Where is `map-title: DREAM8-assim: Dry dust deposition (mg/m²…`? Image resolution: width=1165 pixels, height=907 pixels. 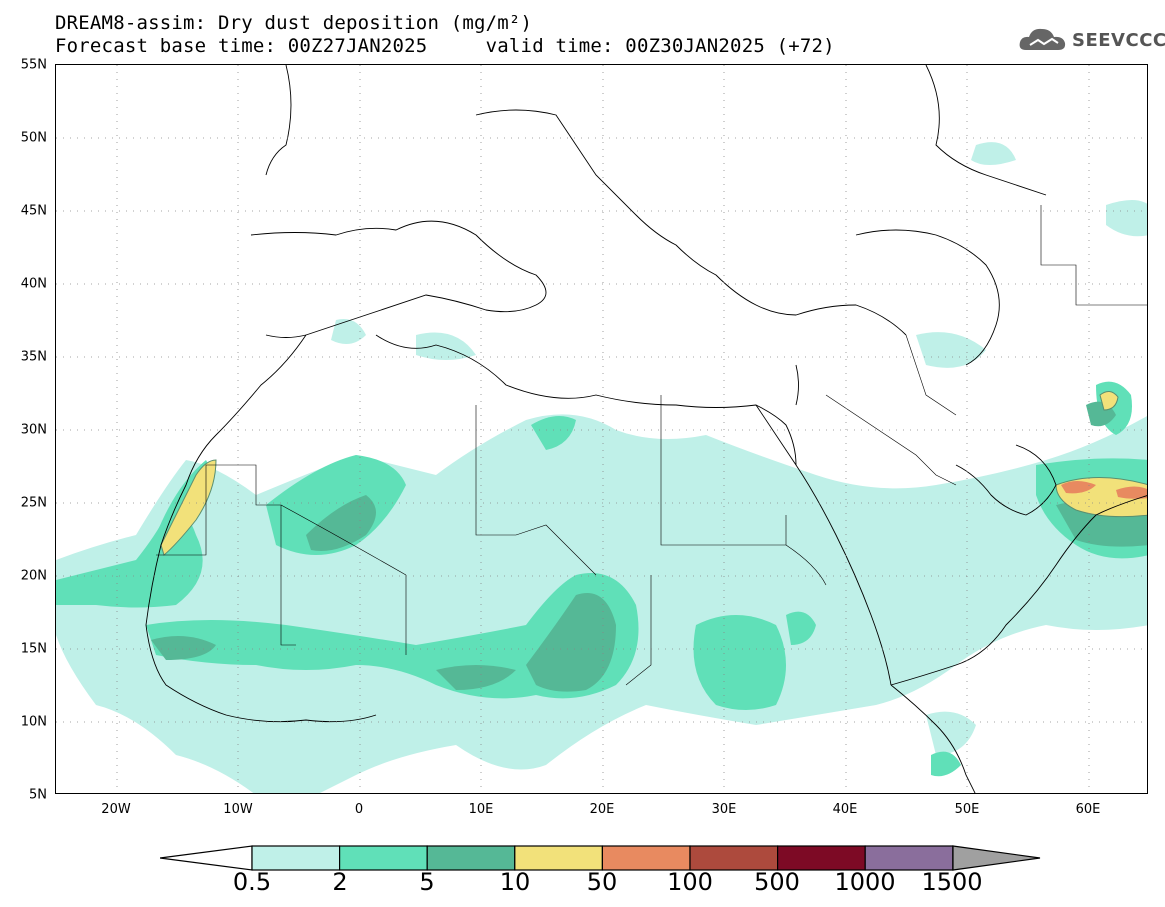 map-title: DREAM8-assim: Dry dust deposition (mg/m²… is located at coordinates (294, 23).